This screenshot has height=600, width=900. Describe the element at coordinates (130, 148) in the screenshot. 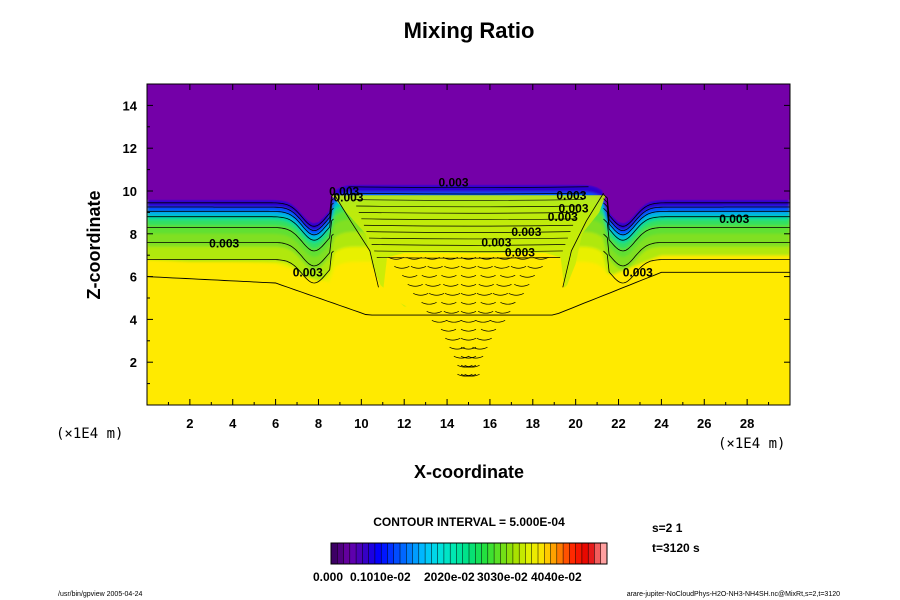

I see `y-tick-label: 12` at that location.